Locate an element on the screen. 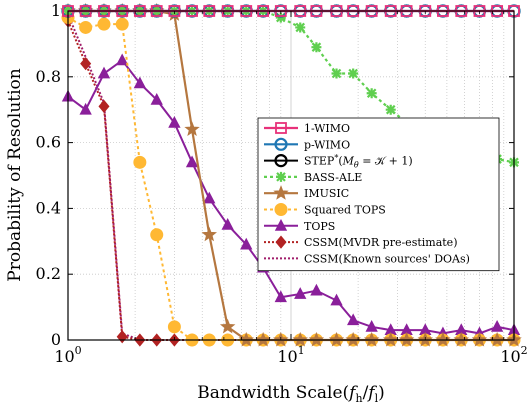  legend-entry-pwimo: p-WIMO is located at coordinates (307, 144).